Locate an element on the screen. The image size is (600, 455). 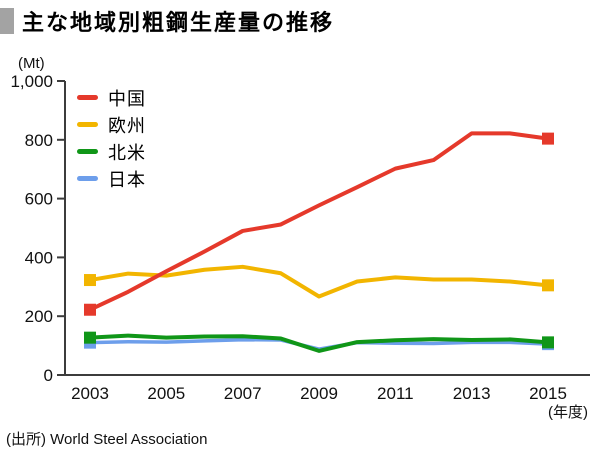
page-header: 主な地域別粗鋼生産量の推移 is located at coordinates (167, 21).